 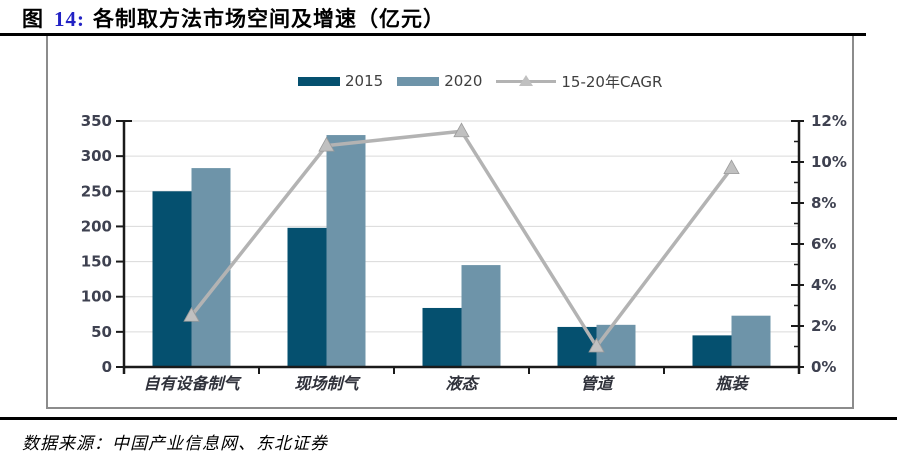 I want to click on legend-item-2020: 2020, so click(x=439, y=81).